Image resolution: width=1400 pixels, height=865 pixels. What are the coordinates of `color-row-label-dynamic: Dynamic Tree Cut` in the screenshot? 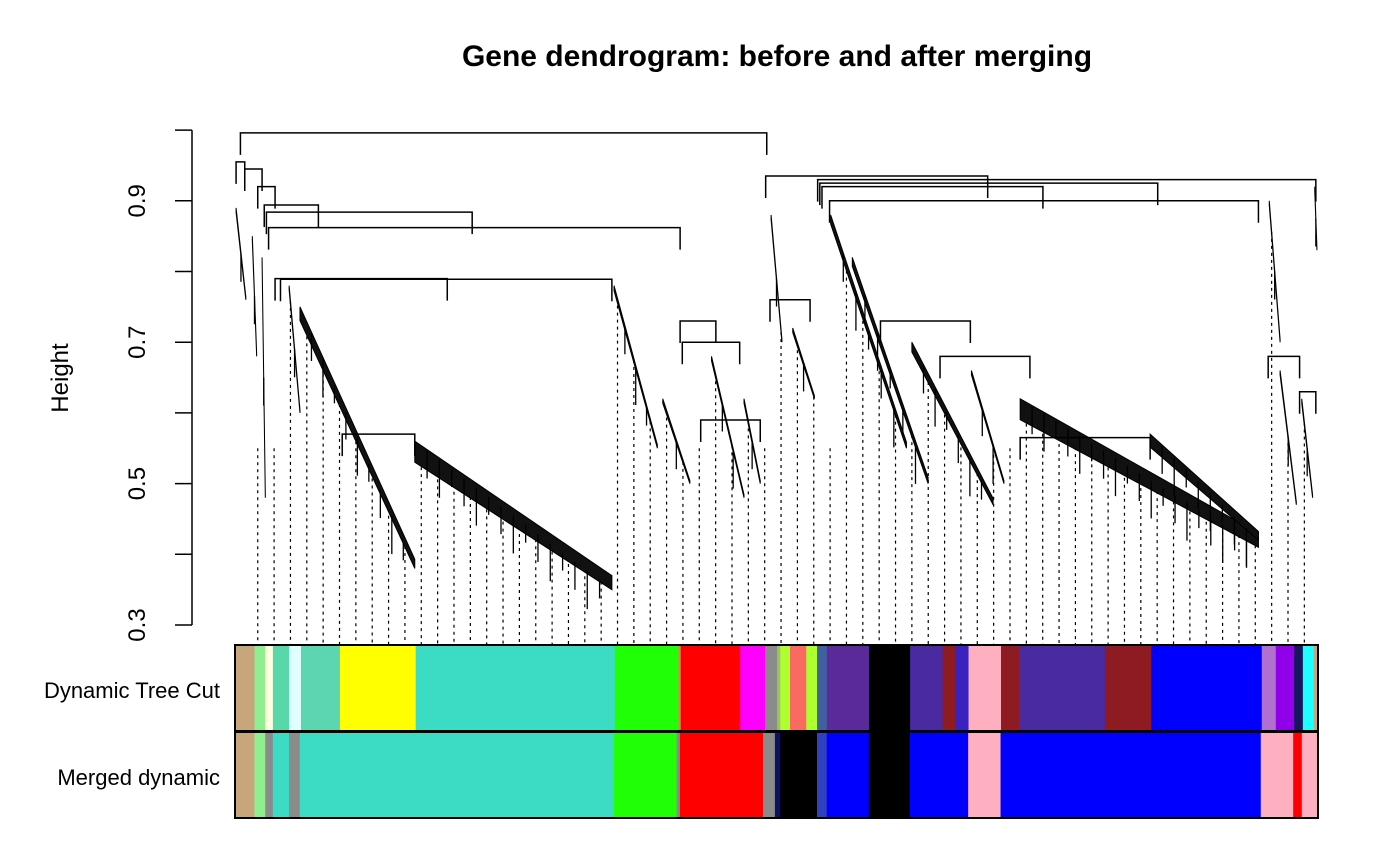 It's located at (131, 690).